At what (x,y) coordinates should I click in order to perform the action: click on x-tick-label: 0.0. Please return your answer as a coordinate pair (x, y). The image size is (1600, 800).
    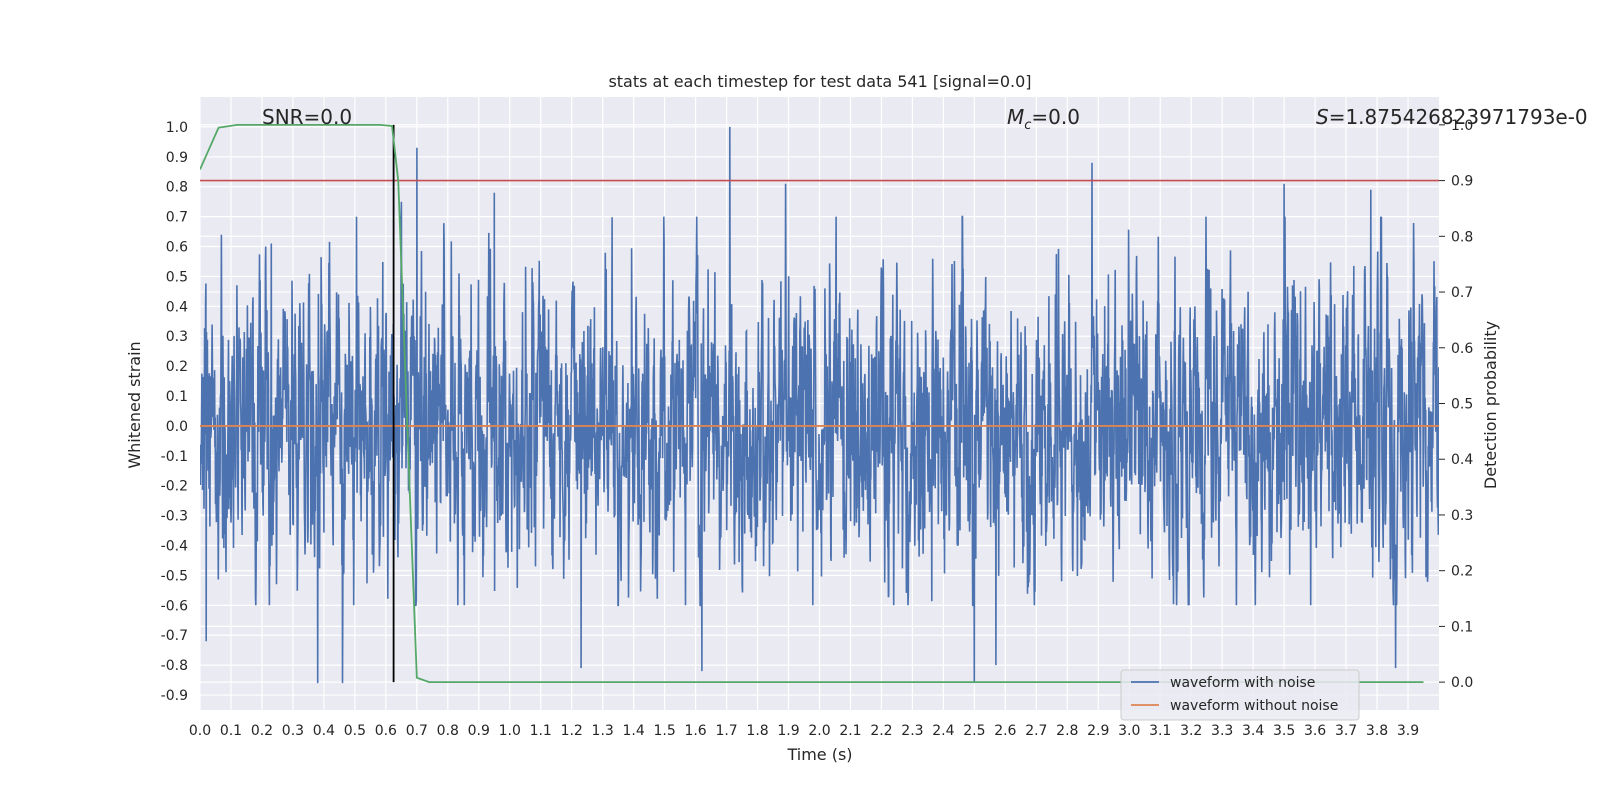
    Looking at the image, I should click on (200, 731).